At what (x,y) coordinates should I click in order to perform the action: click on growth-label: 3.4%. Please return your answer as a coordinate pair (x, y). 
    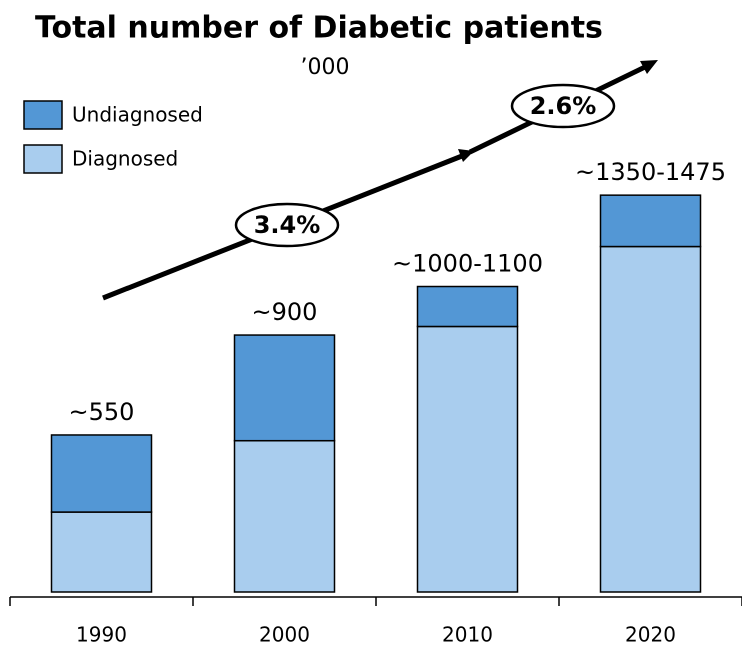
    Looking at the image, I should click on (287, 225).